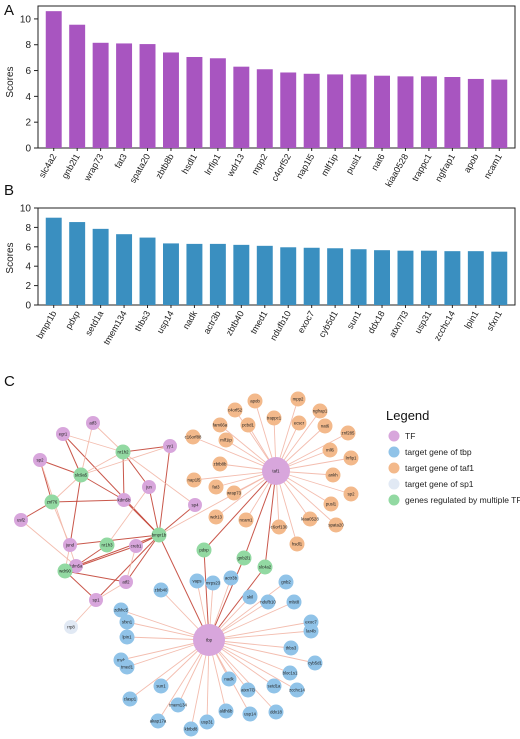  I want to click on node-taf1: taf1, so click(276, 471).